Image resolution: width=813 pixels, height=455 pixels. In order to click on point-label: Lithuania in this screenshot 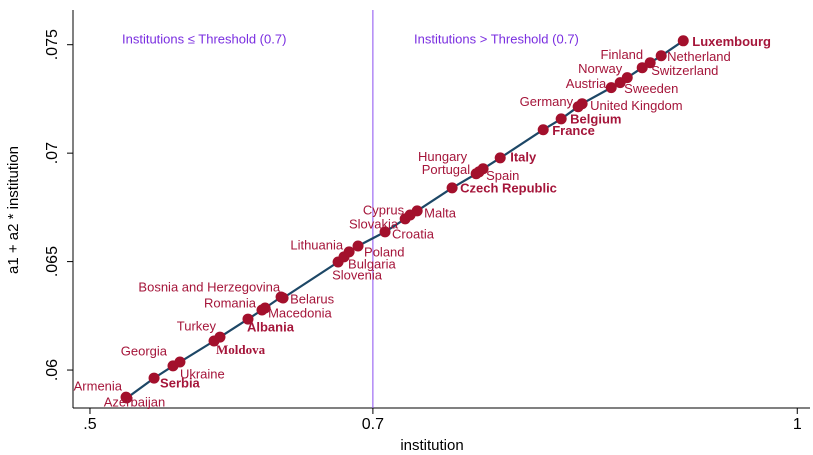, I will do `click(317, 244)`.